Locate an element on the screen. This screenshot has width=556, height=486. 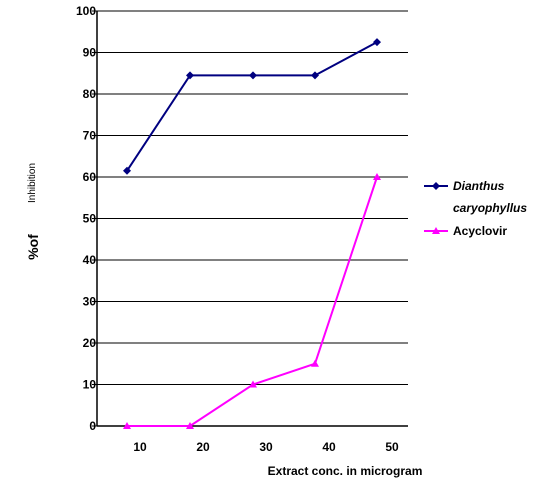
y-axis-label-main: %of is located at coordinates (33, 247).